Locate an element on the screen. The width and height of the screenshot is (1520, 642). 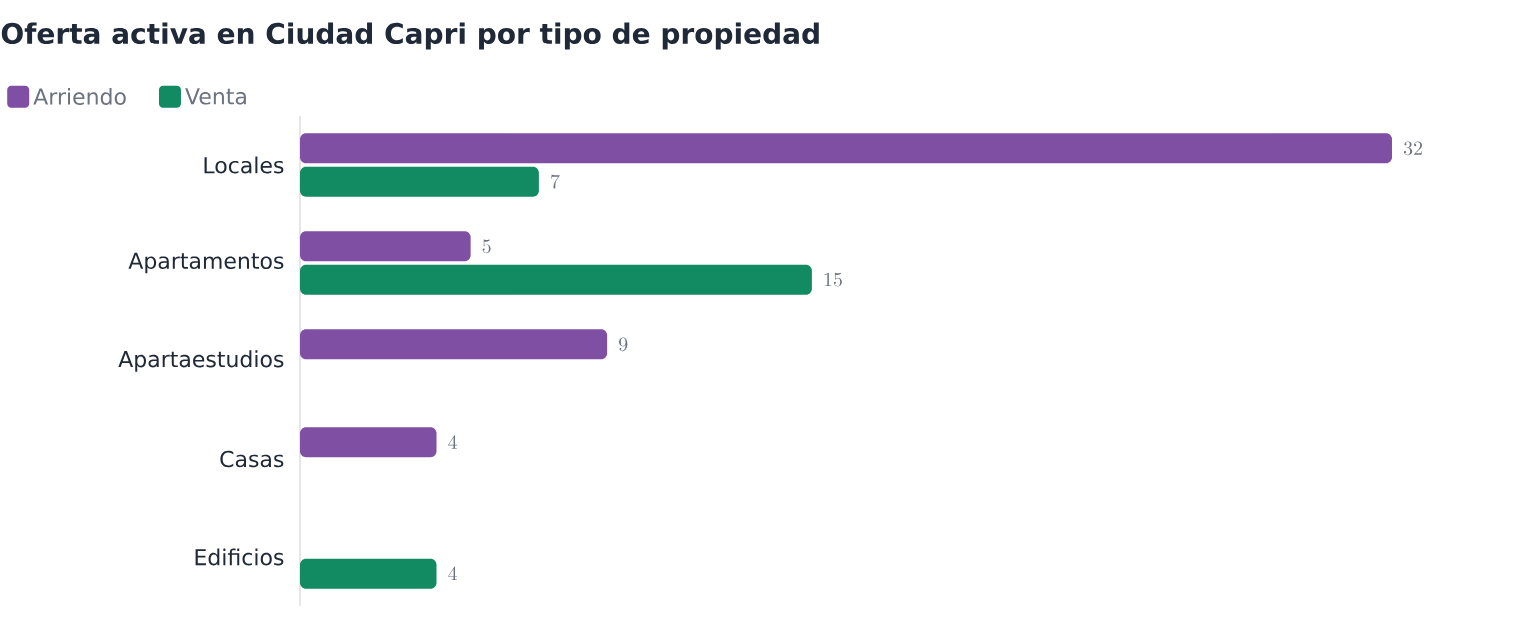
chart-title: Oferta activa en Ciudad Capri por tipo de propiedad is located at coordinates (410, 36).